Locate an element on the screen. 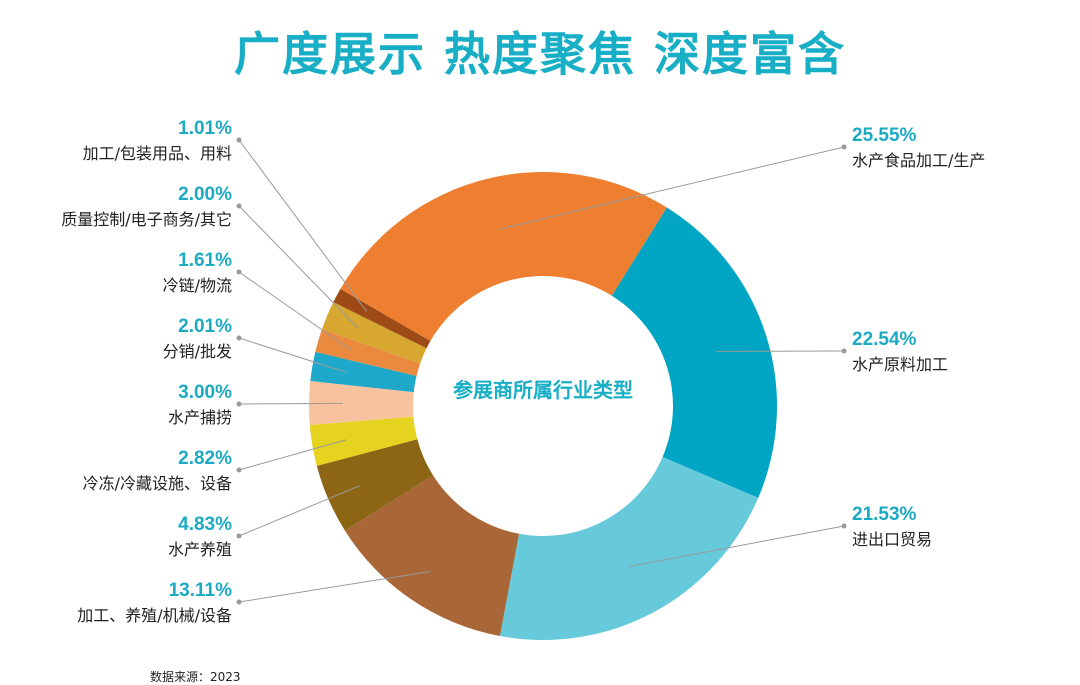  slice-percent-label: 21.53% is located at coordinates (884, 514).